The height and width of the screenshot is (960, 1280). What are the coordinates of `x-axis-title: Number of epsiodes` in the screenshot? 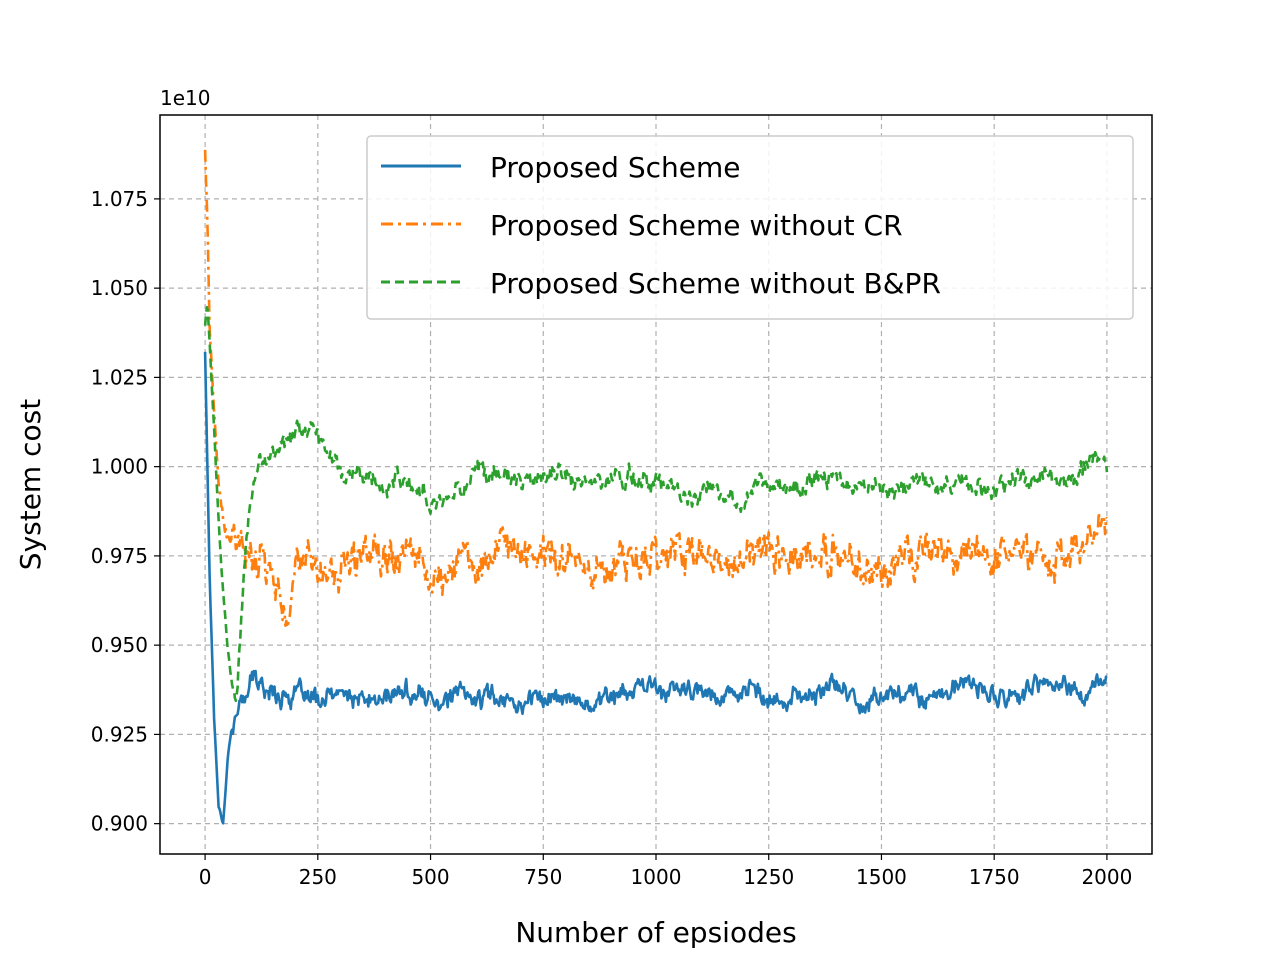 It's located at (655, 932).